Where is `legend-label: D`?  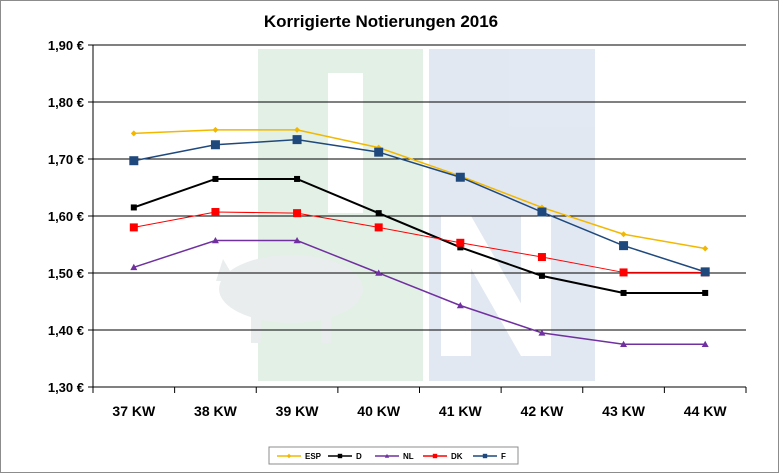 legend-label: D is located at coordinates (359, 456).